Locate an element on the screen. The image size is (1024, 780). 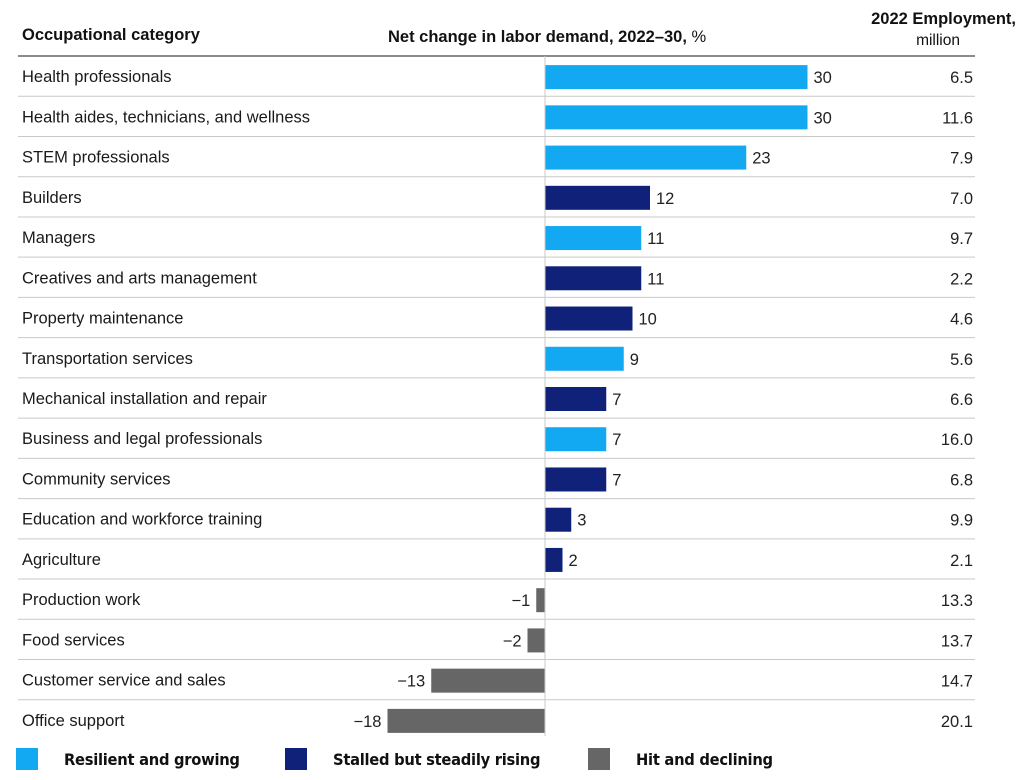
category-label: Creatives and arts management is located at coordinates (139, 278).